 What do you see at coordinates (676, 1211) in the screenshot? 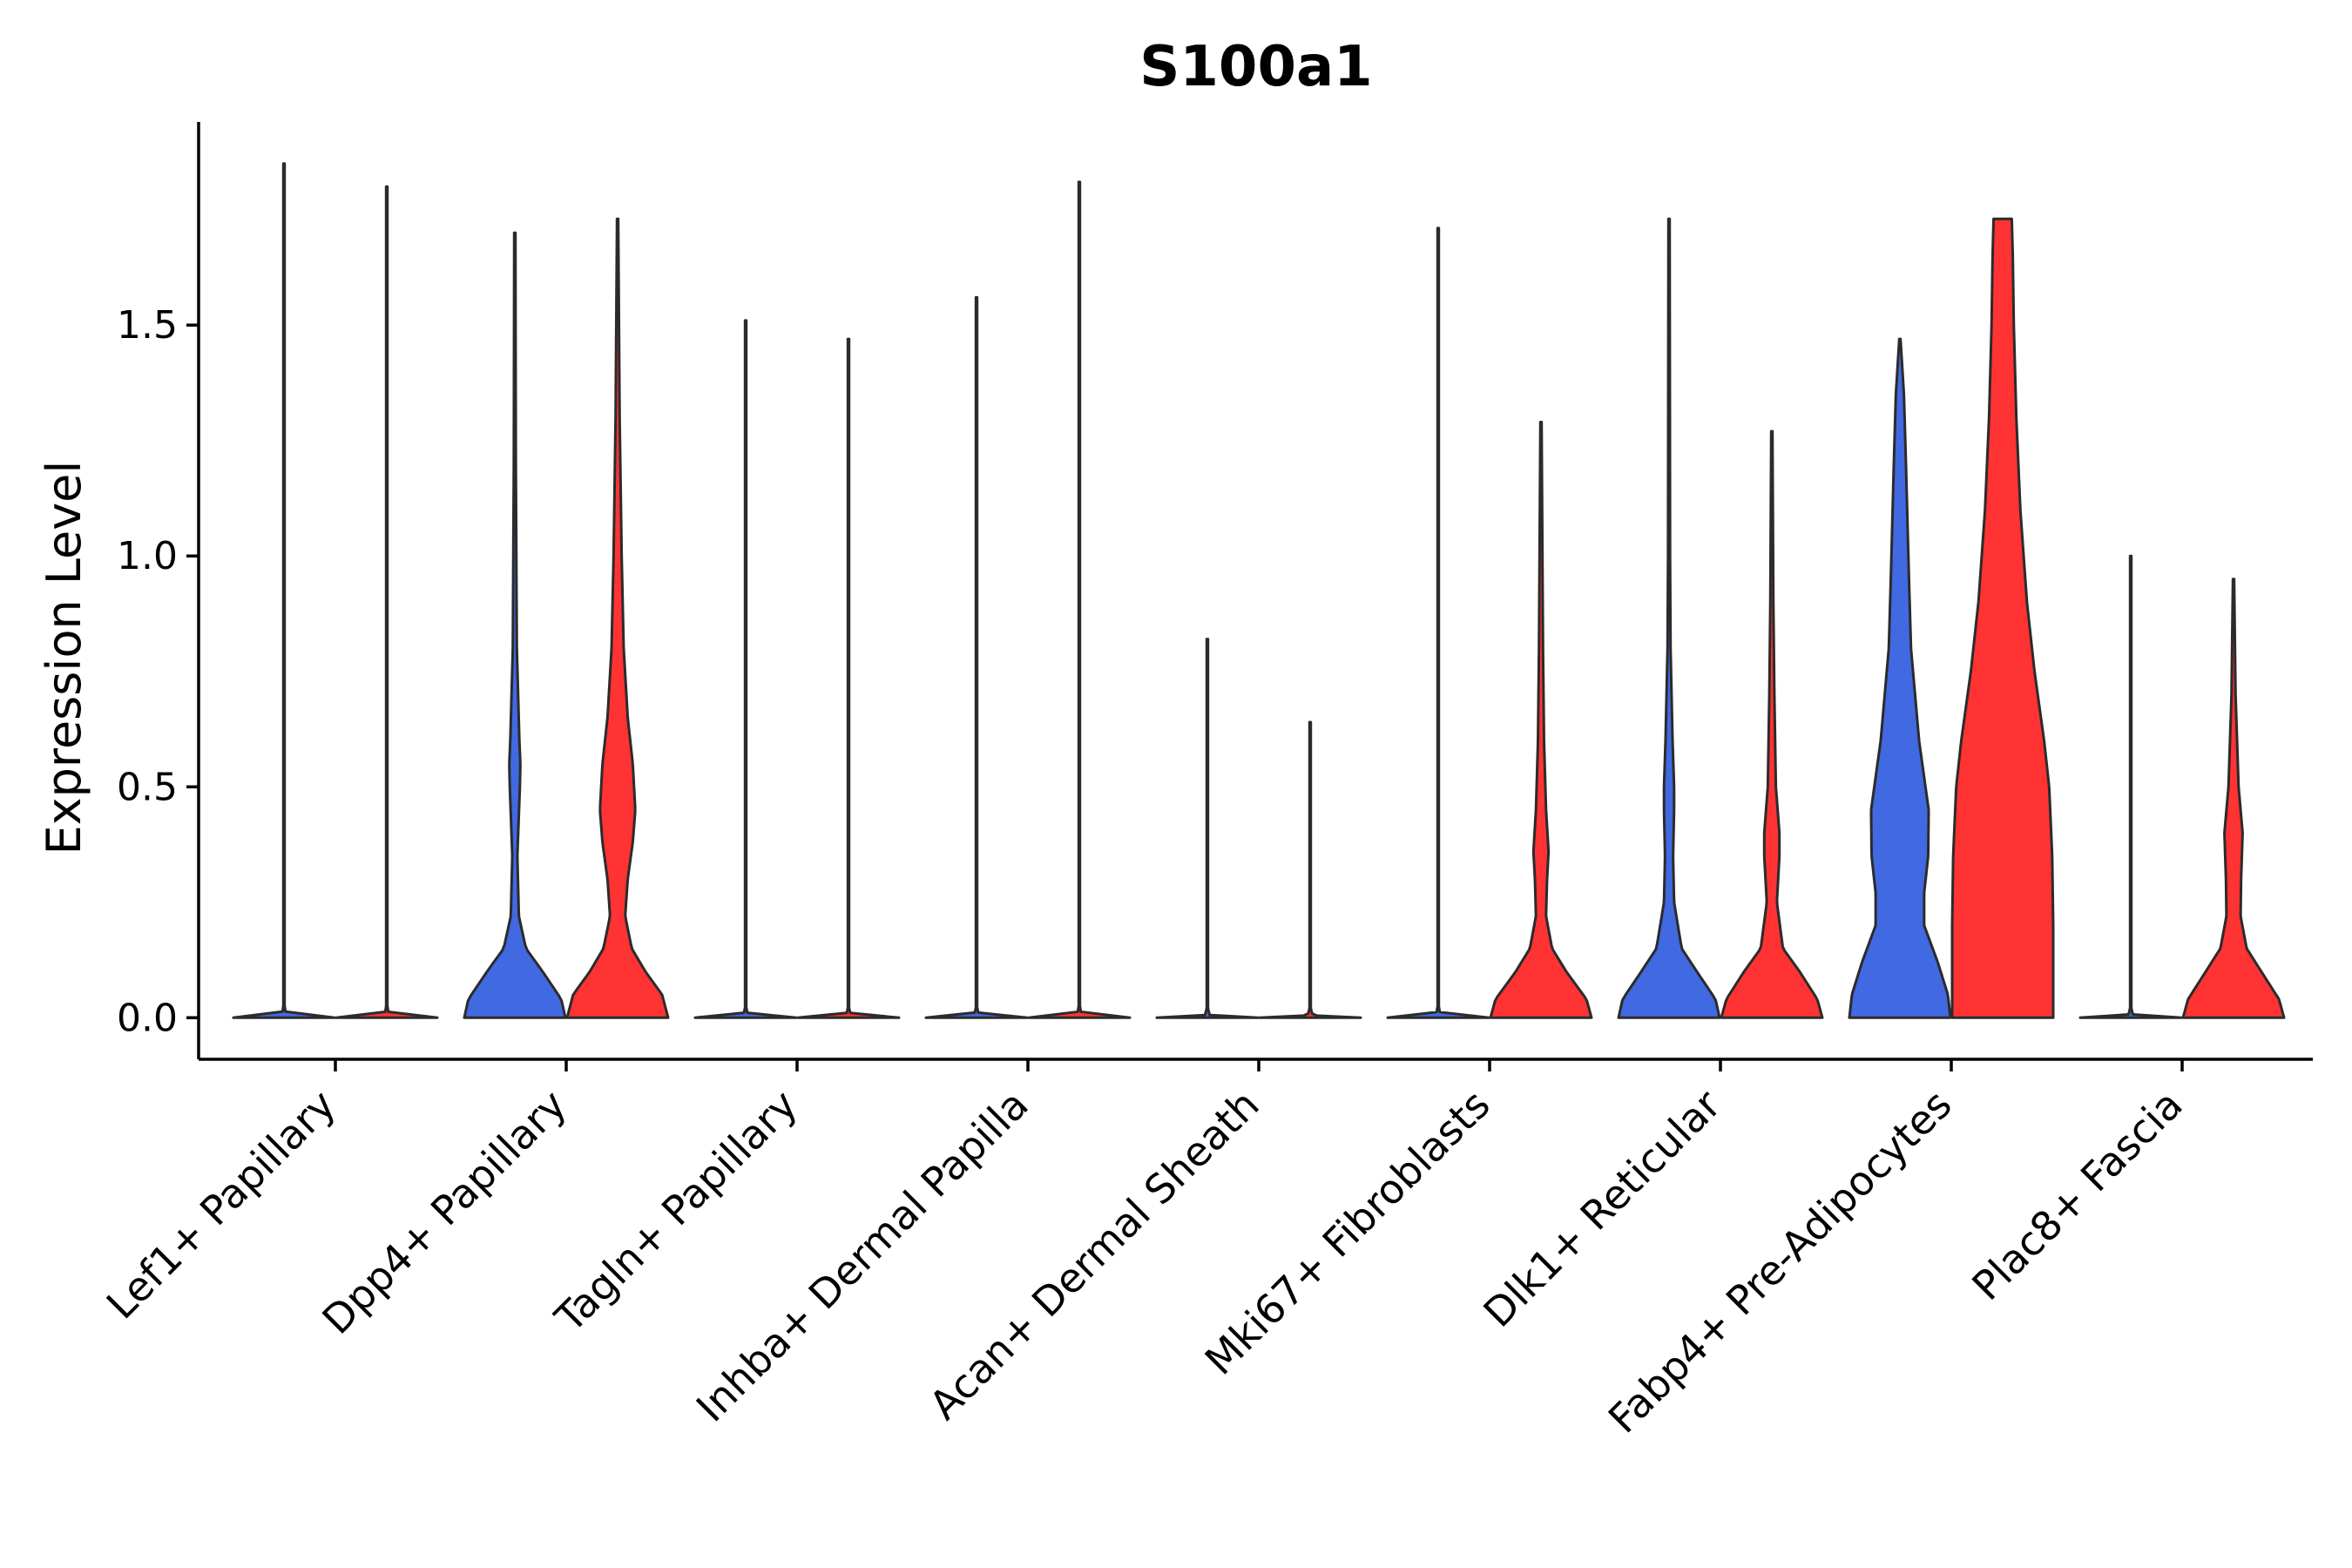
I see `x-tick-label: Tagln+ Papillary` at bounding box center [676, 1211].